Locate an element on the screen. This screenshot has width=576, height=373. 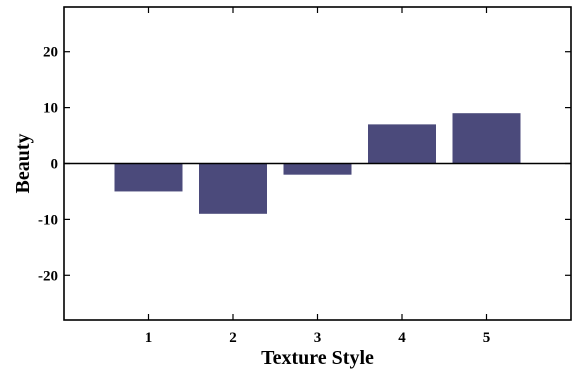
x-tick-label: 1 is located at coordinates (149, 338).